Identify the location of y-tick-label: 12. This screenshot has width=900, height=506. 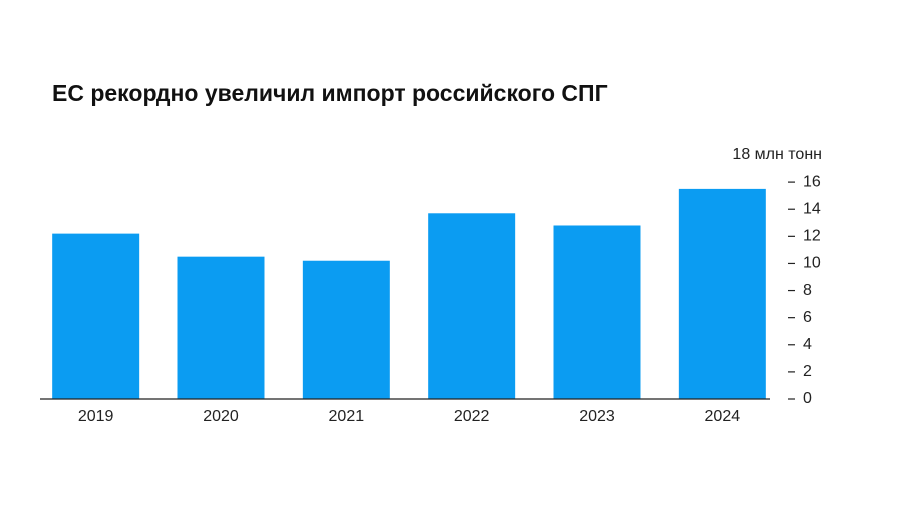
(812, 236).